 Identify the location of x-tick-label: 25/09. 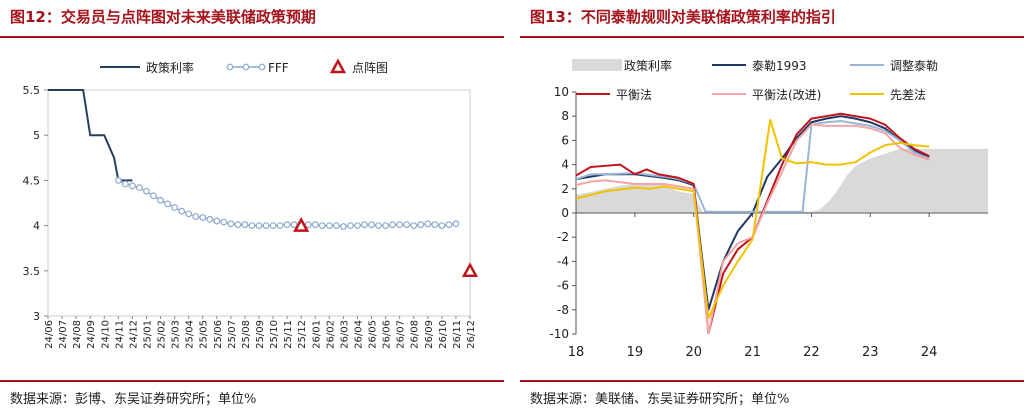
(260, 334).